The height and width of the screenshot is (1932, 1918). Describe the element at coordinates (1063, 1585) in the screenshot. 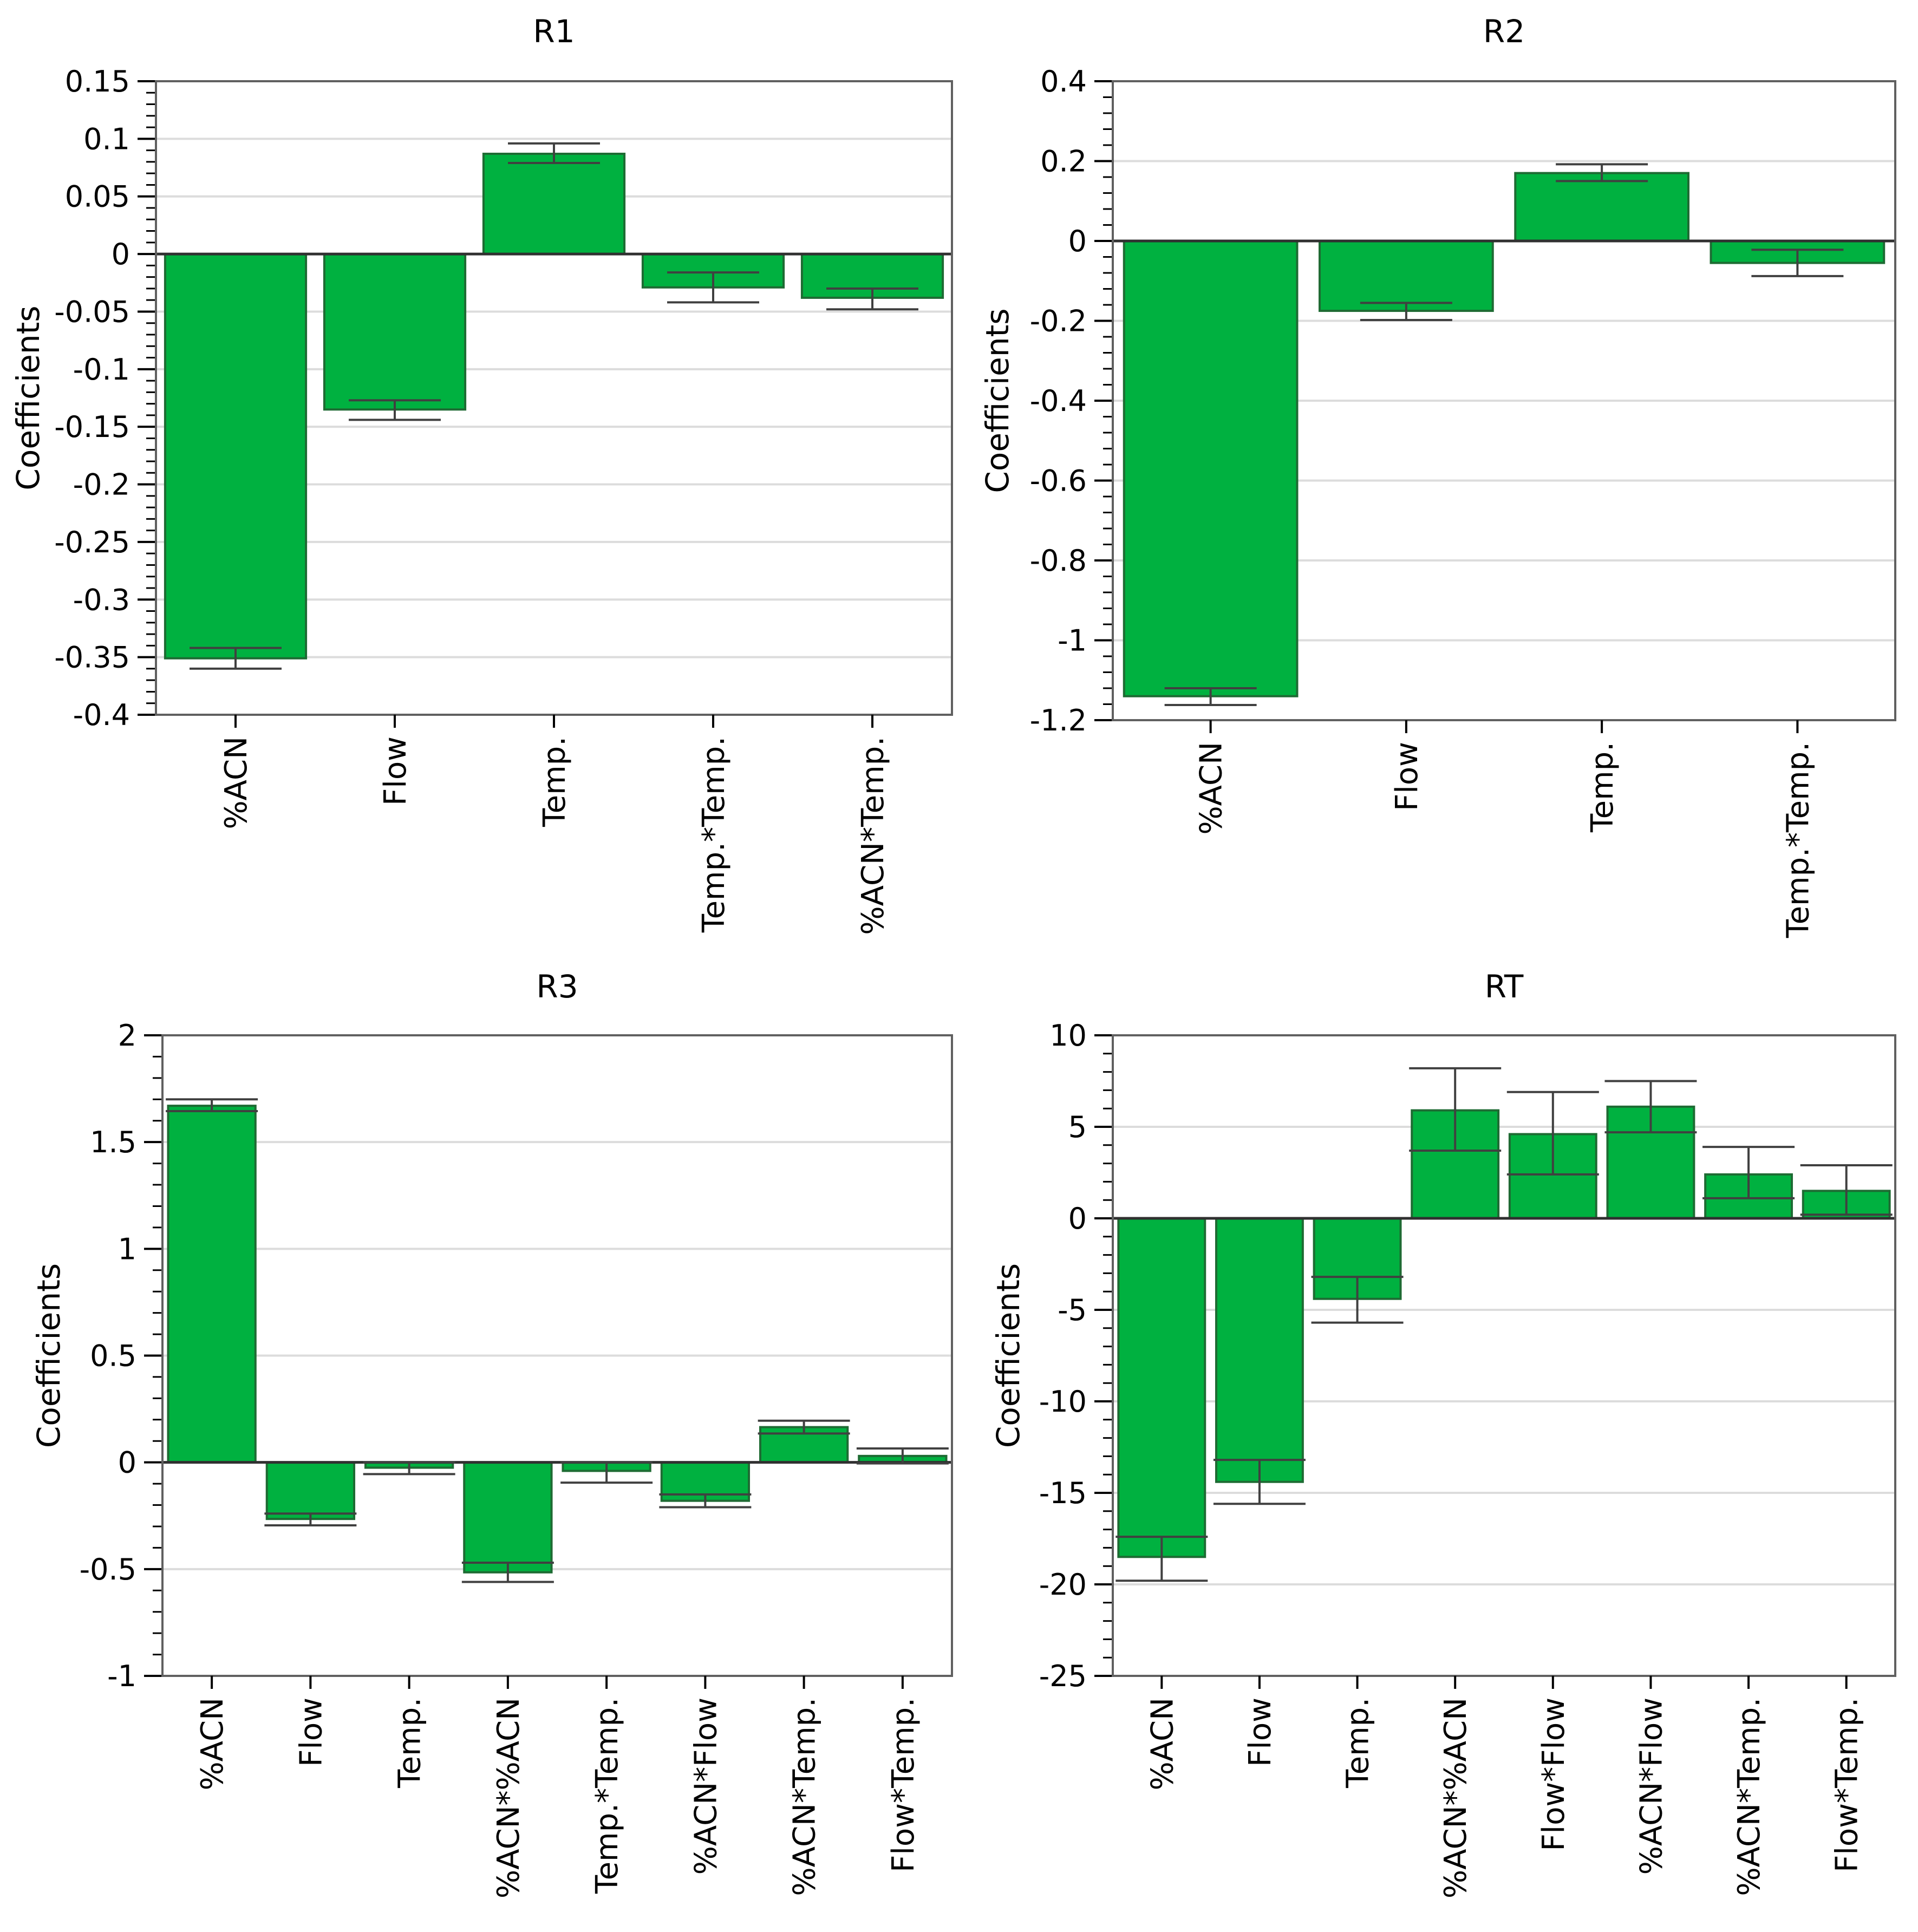

I see `y-tick-label: -20` at that location.